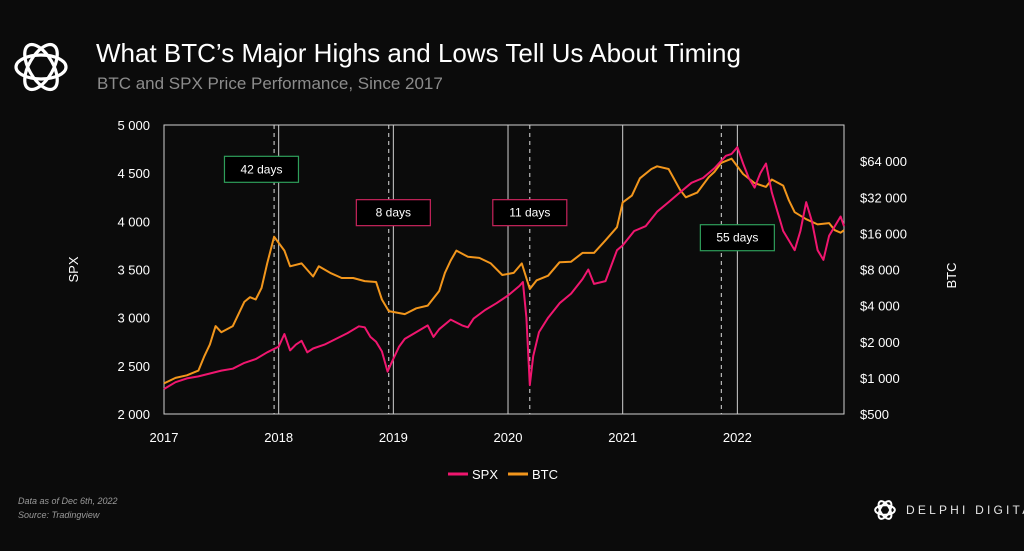 The height and width of the screenshot is (551, 1024). What do you see at coordinates (133, 270) in the screenshot?
I see `y-left-tick-label: 3 500` at bounding box center [133, 270].